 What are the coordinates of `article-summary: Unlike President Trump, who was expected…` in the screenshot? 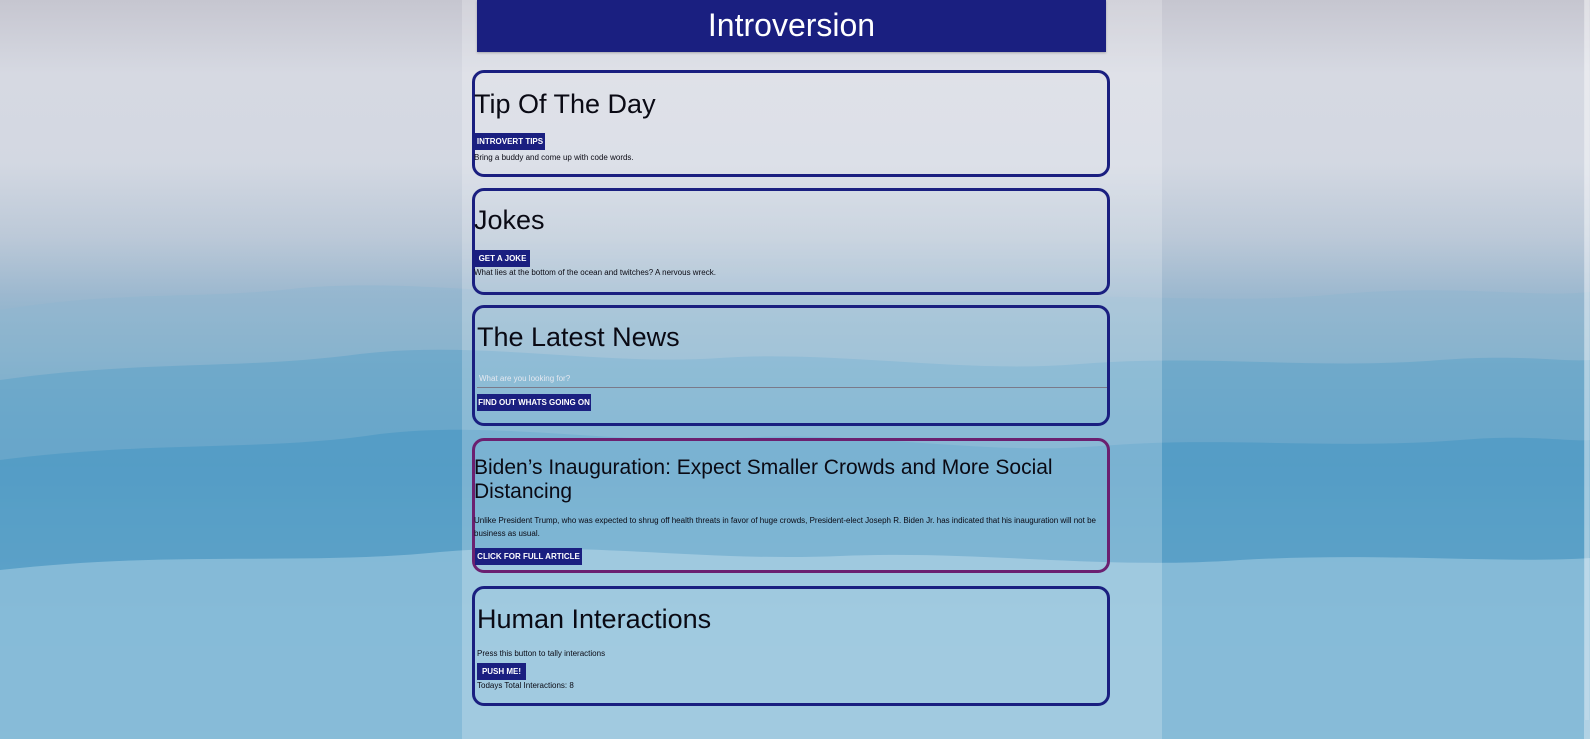 It's located at (785, 527).